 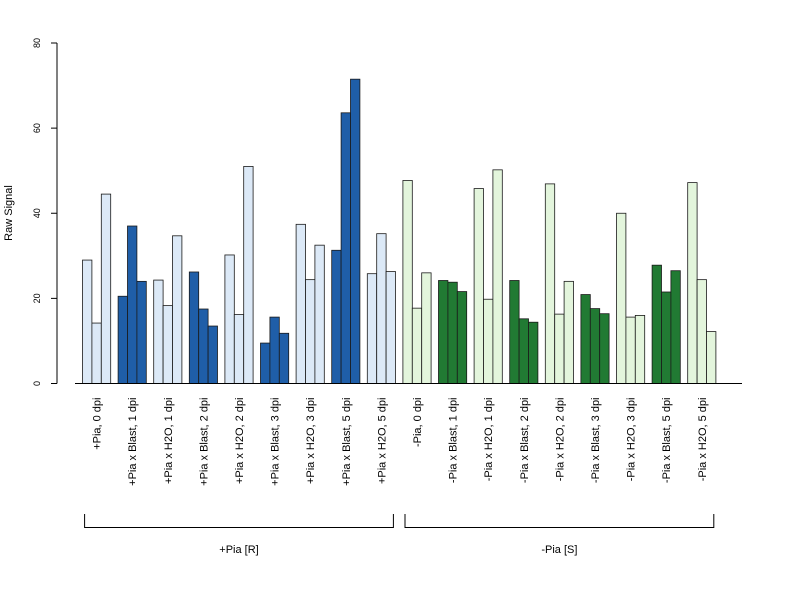 What do you see at coordinates (98, 424) in the screenshot?
I see `x-tick-label: +Pia, 0 dpi` at bounding box center [98, 424].